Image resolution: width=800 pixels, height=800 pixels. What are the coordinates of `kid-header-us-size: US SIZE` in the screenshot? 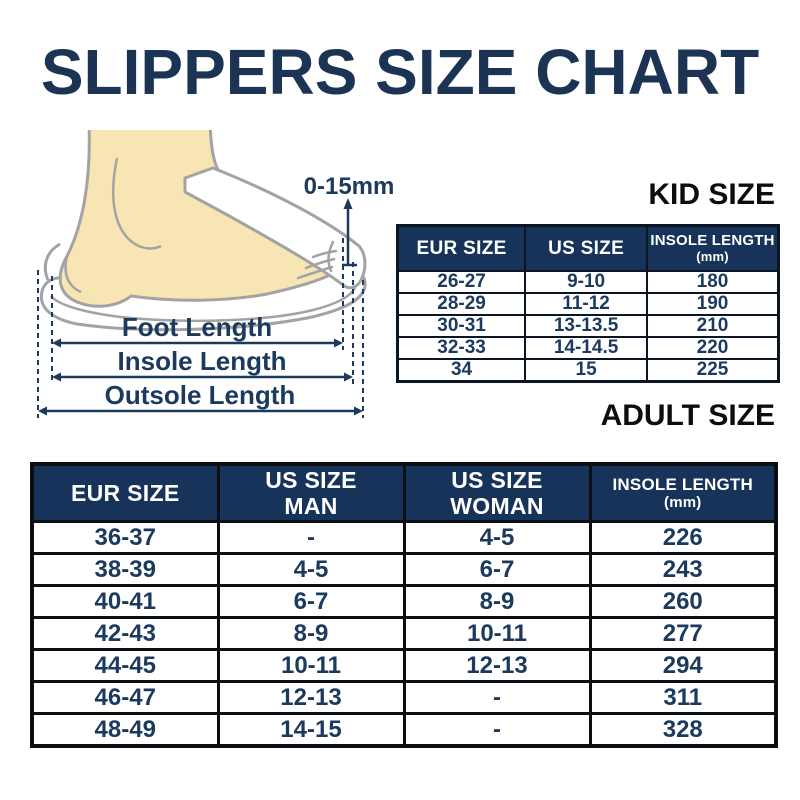 It's located at (586, 248).